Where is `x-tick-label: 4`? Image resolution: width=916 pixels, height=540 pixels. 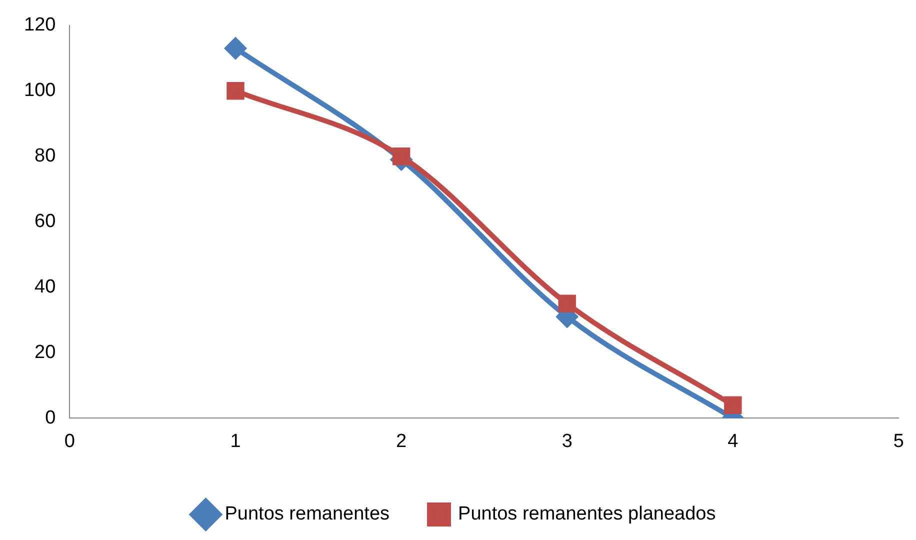 x-tick-label: 4 is located at coordinates (733, 441).